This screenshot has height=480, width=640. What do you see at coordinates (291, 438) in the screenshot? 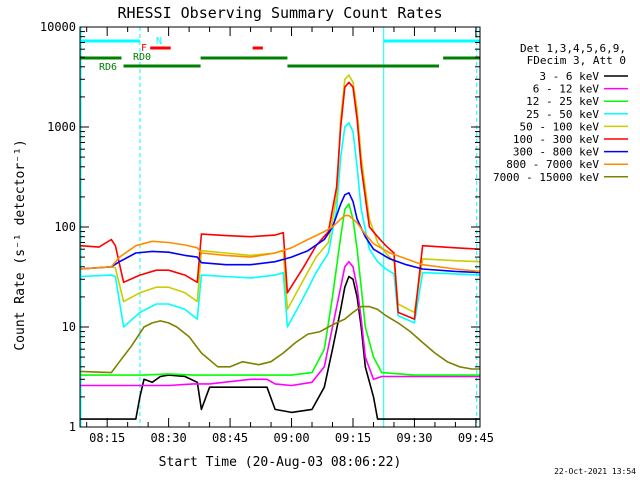
I see `x-tick-label-0900: 09:00` at bounding box center [291, 438].